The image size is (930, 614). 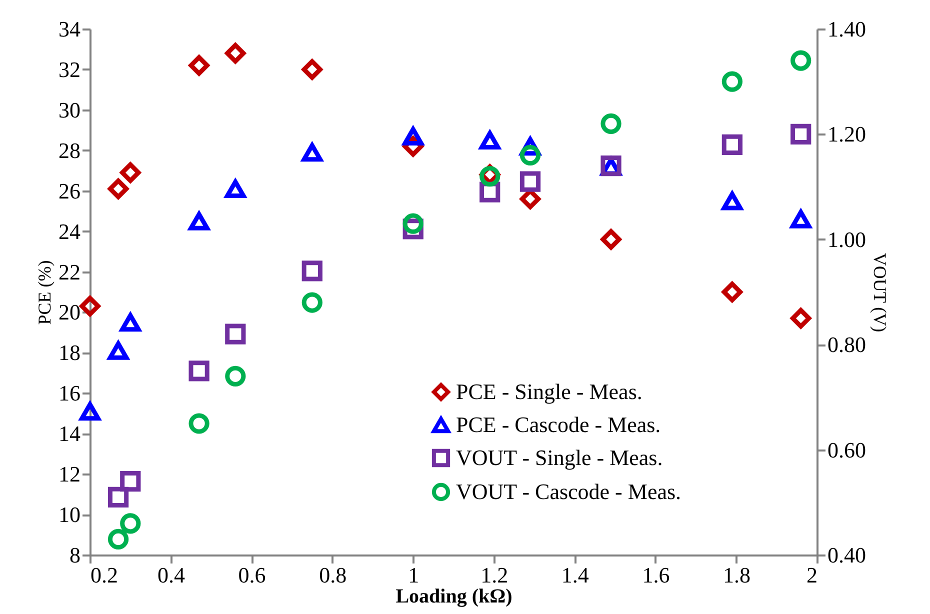 What do you see at coordinates (414, 575) in the screenshot?
I see `x-tick-label: 1` at bounding box center [414, 575].